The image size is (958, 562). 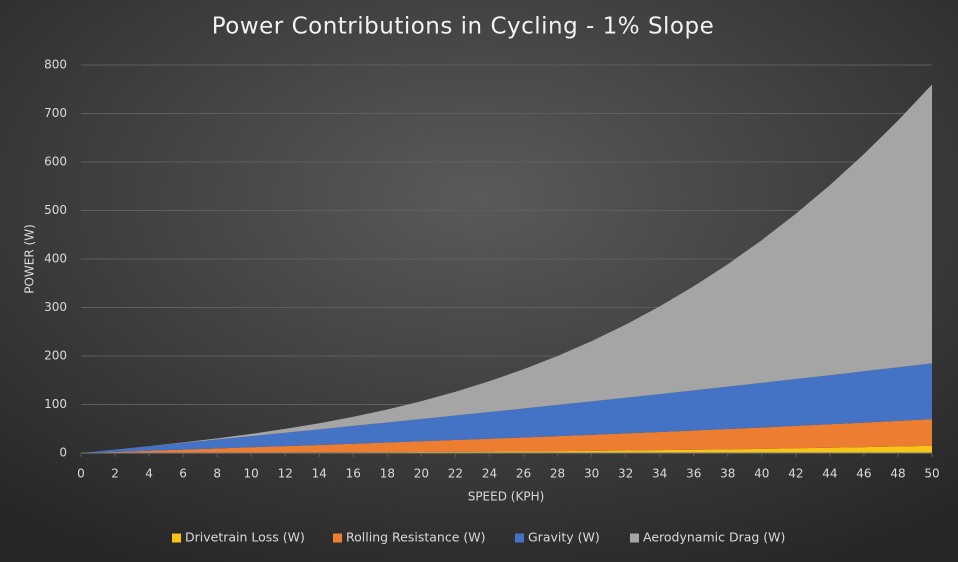 What do you see at coordinates (353, 474) in the screenshot?
I see `x-tick-label: 16` at bounding box center [353, 474].